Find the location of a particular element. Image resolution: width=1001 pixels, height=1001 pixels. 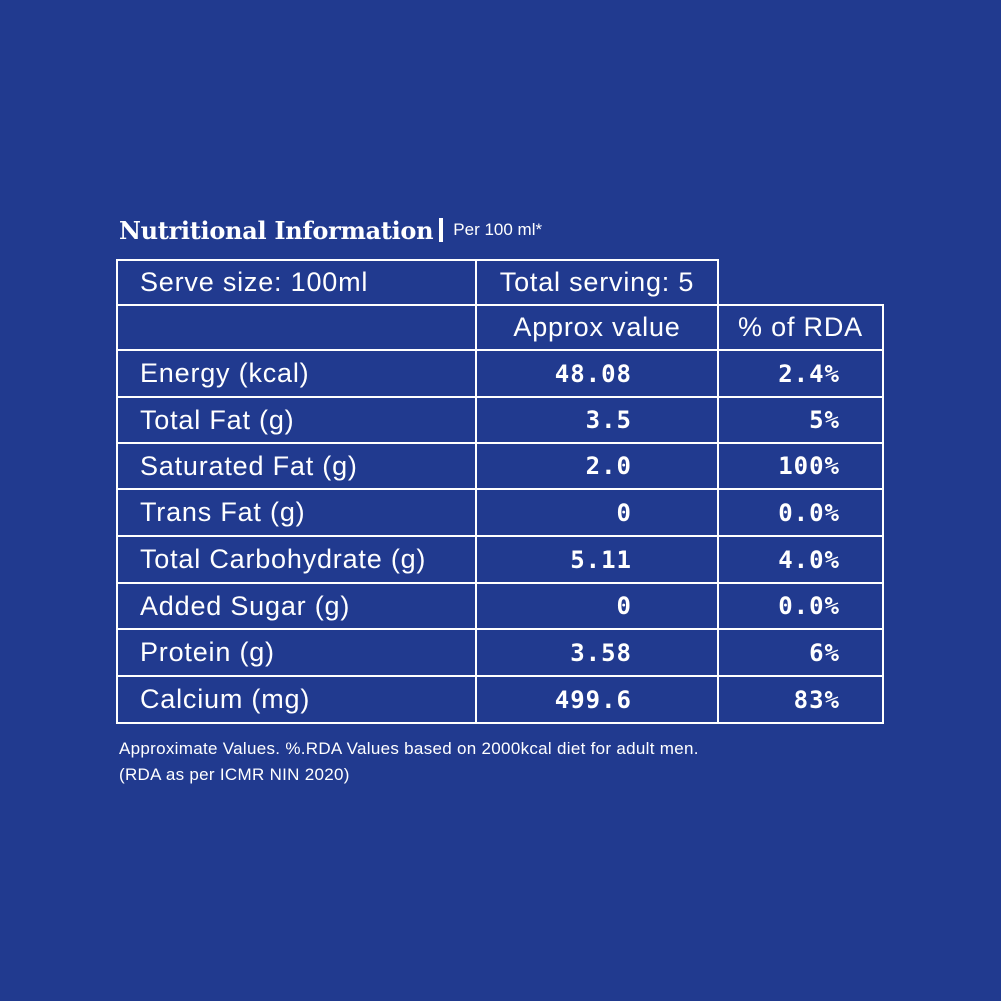

row-rda: 6% is located at coordinates (800, 652).